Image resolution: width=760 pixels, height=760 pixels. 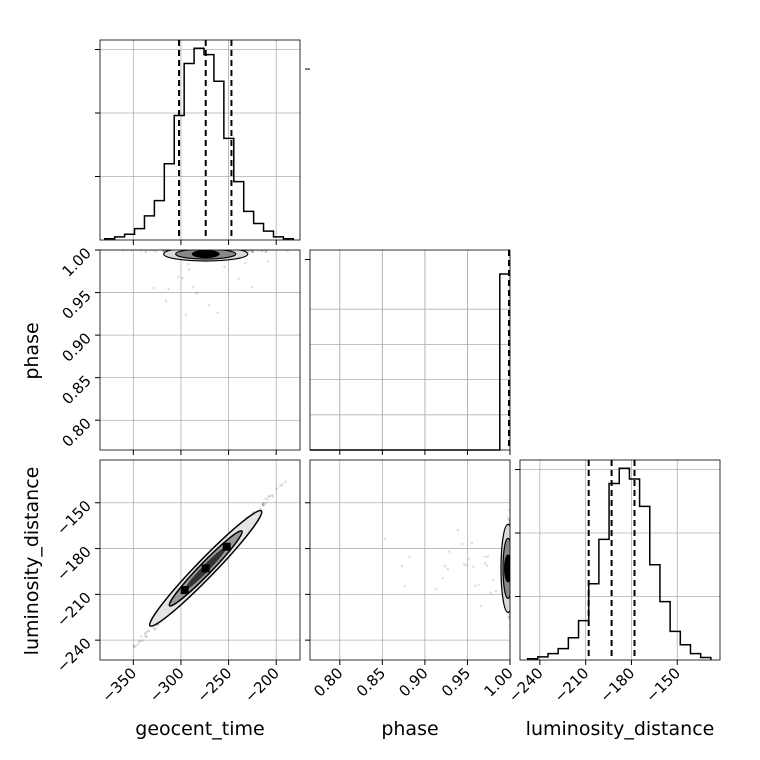 I want to click on x-tick-label: 0.95, so click(x=456, y=682).